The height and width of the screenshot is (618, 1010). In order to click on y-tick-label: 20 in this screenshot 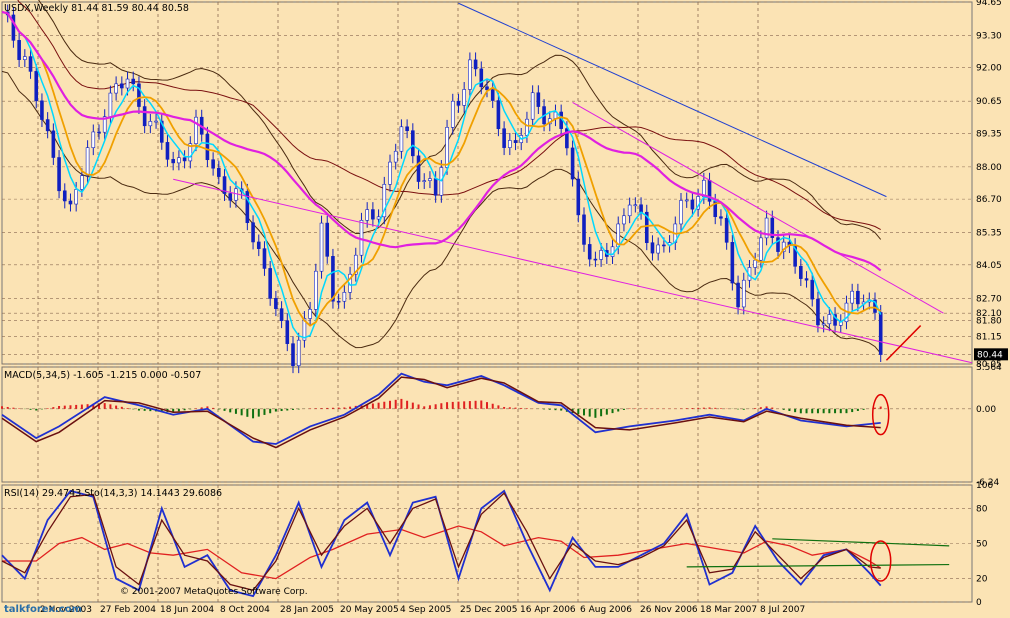, I will do `click(982, 580)`.